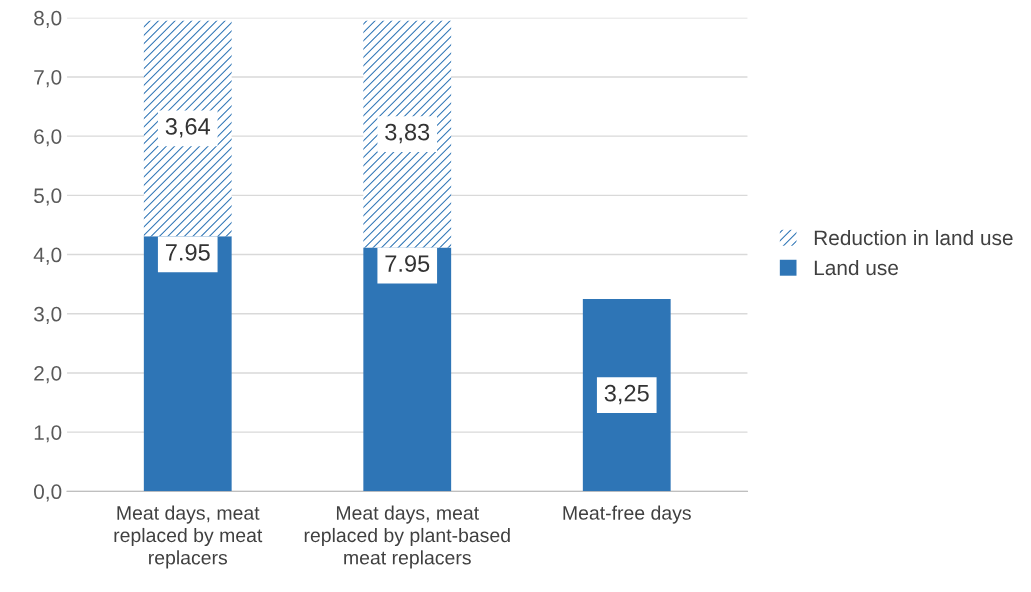  Describe the element at coordinates (407, 537) in the screenshot. I see `x-tick-label: Meat days, meat replaced by plant-based meat replacers` at that location.